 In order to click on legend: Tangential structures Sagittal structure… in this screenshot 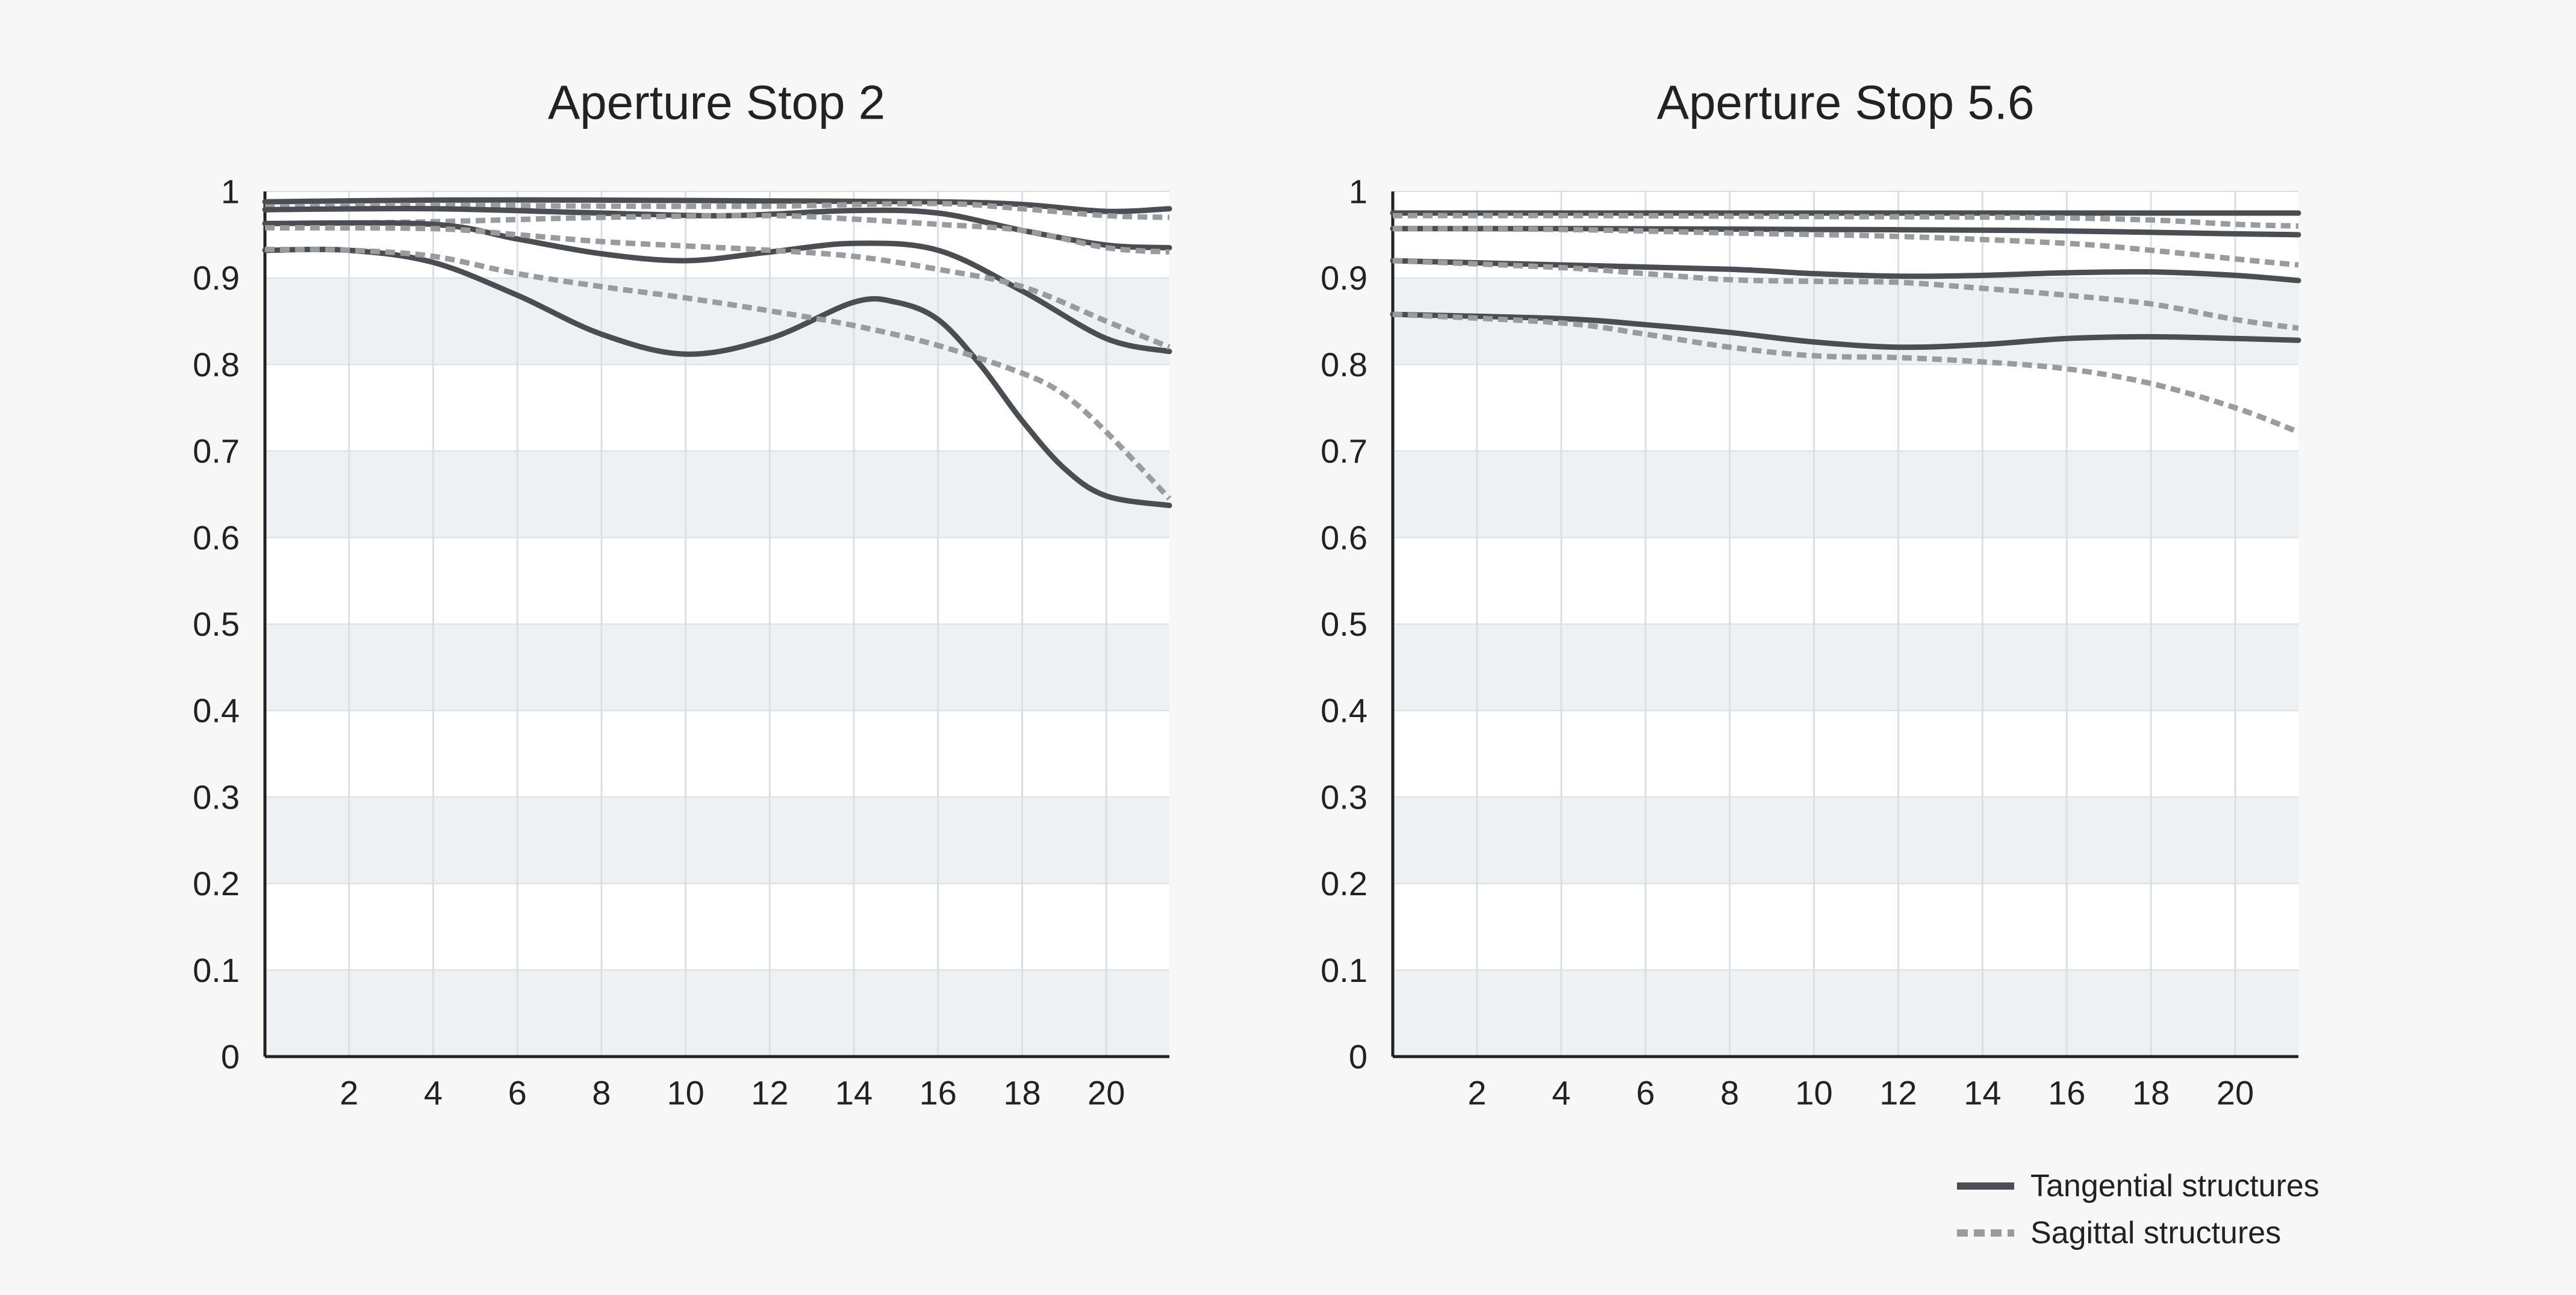, I will do `click(2138, 1210)`.